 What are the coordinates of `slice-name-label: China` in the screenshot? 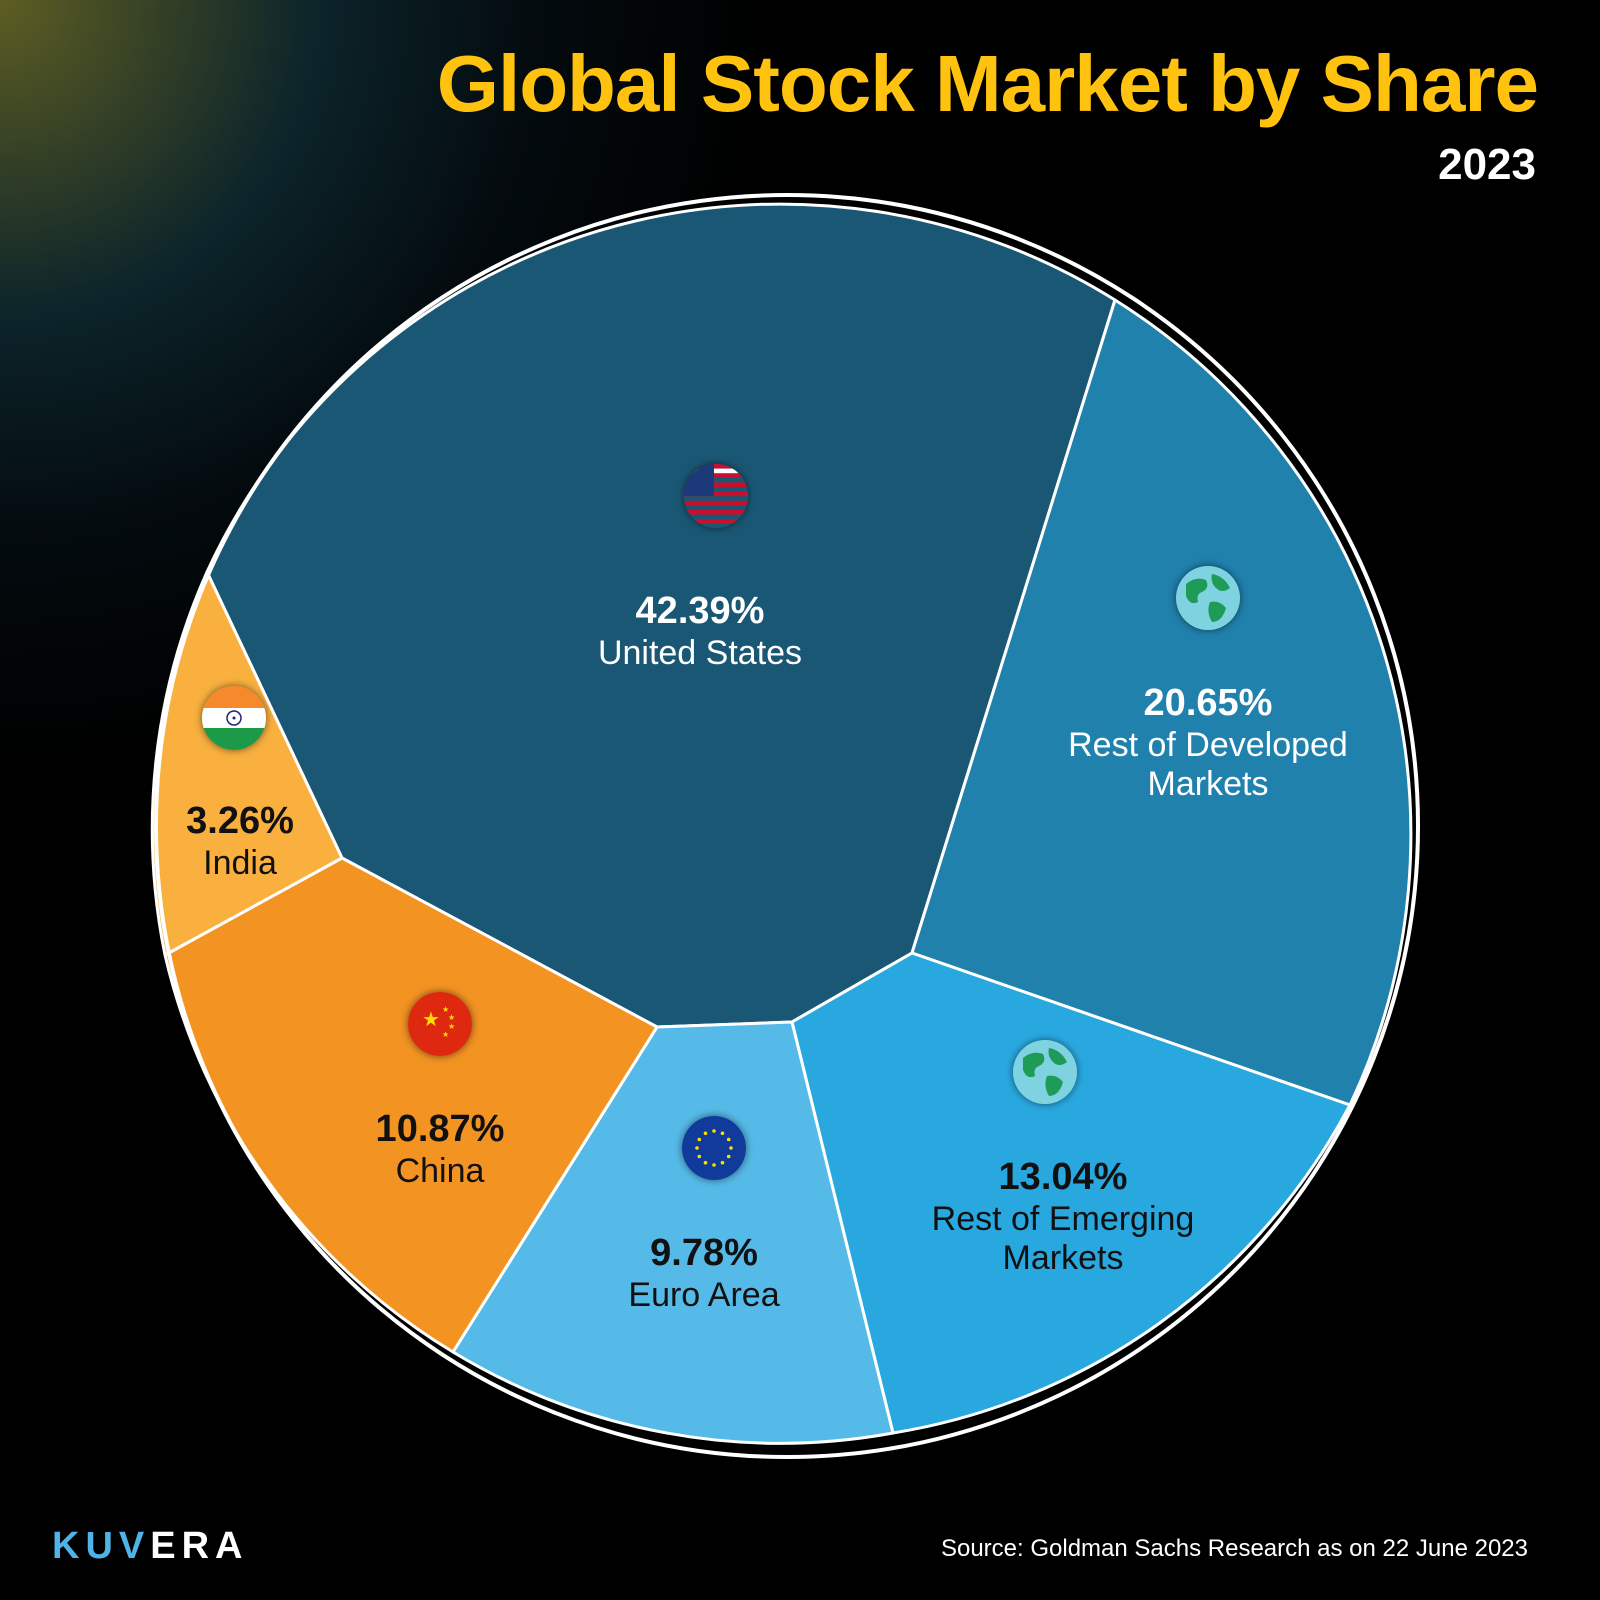 It's located at (440, 1170).